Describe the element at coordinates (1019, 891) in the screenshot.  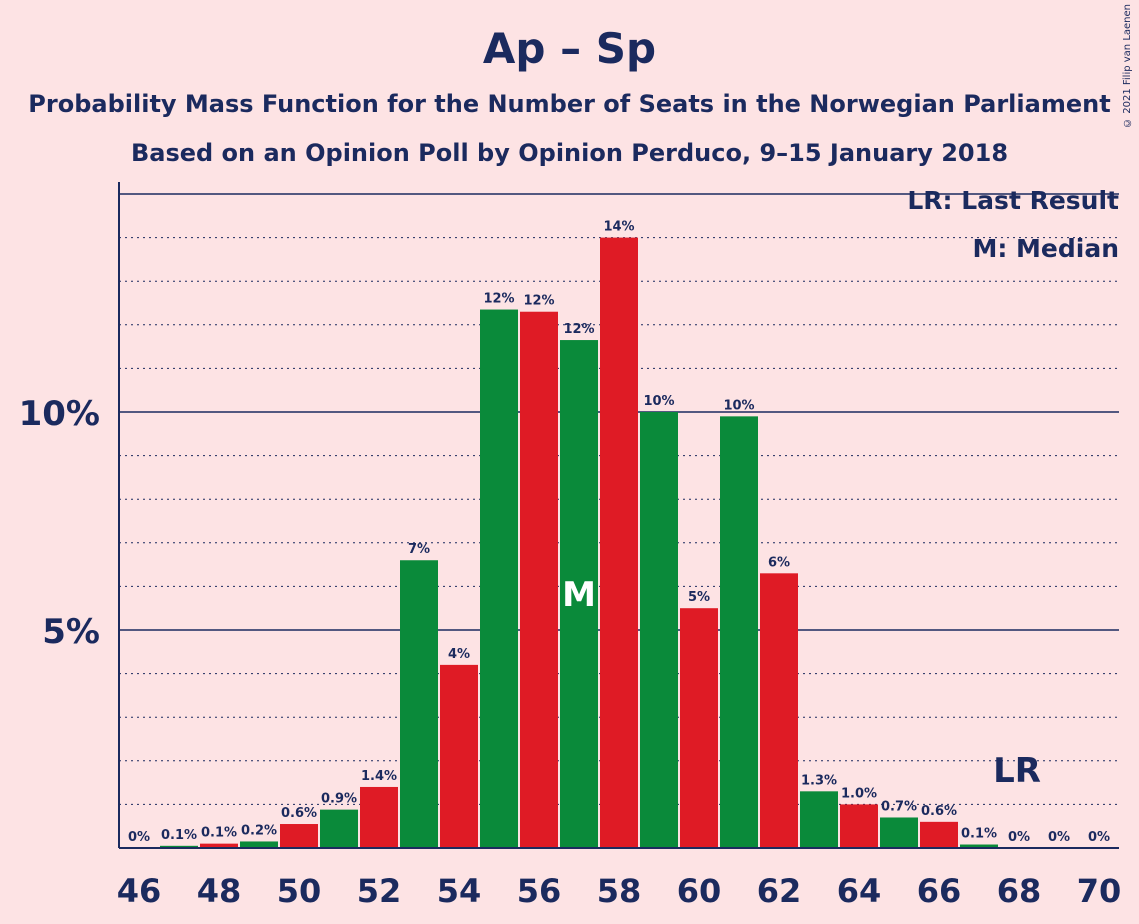
I see `x-tick-label-68: 68` at that location.